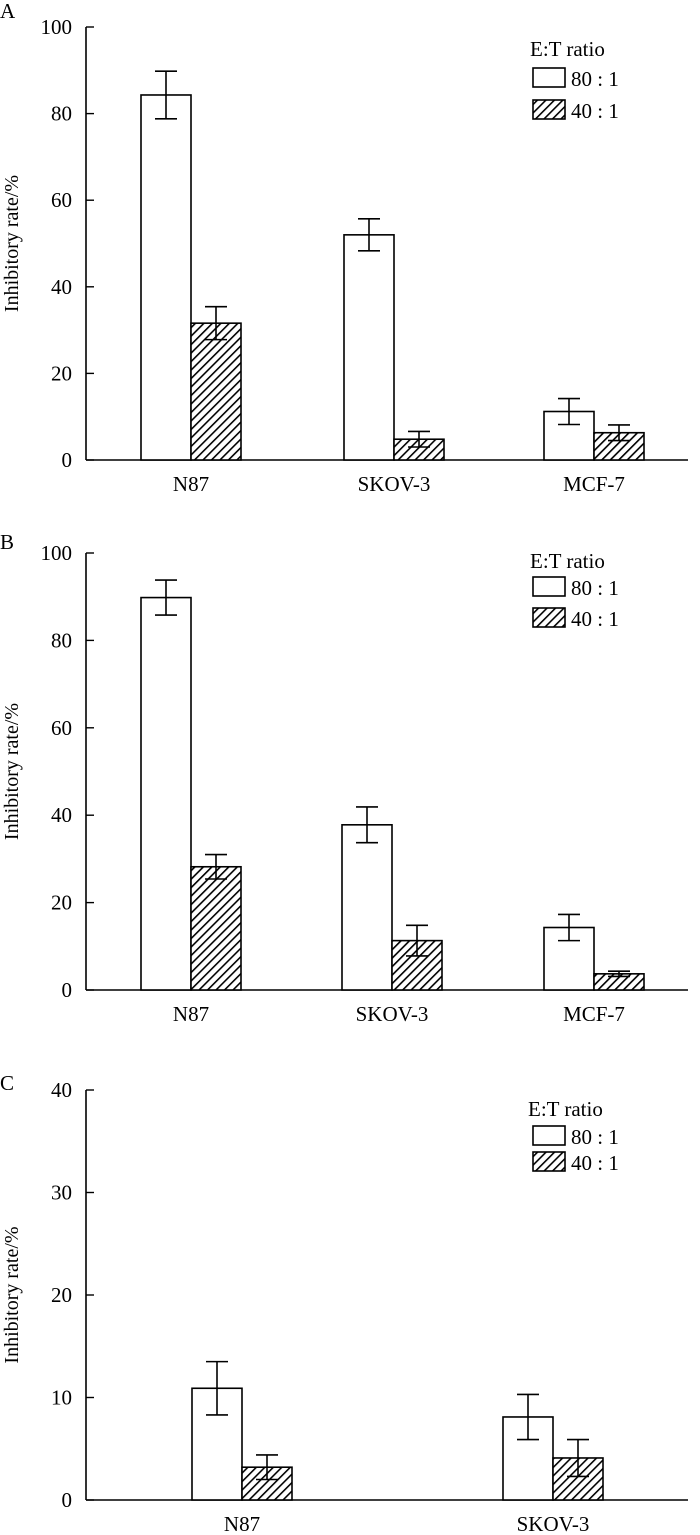 Image resolution: width=700 pixels, height=1535 pixels. What do you see at coordinates (61, 1193) in the screenshot?
I see `y-tick-label: 30` at bounding box center [61, 1193].